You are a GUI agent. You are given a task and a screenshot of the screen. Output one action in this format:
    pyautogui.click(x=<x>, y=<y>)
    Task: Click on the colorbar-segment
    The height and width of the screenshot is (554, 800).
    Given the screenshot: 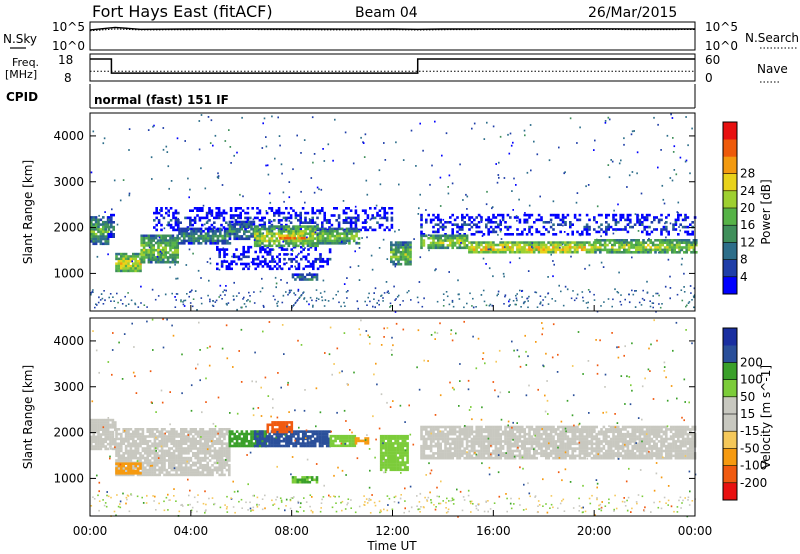 What is the action you would take?
    pyautogui.click(x=730, y=148)
    